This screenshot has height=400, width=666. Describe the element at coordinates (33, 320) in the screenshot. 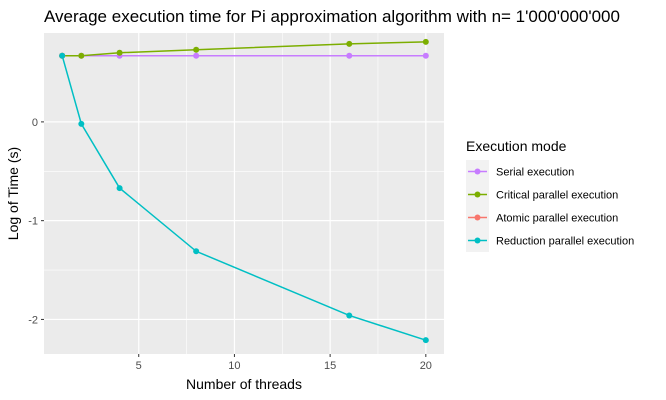

I see `y-tick-label: -2` at that location.